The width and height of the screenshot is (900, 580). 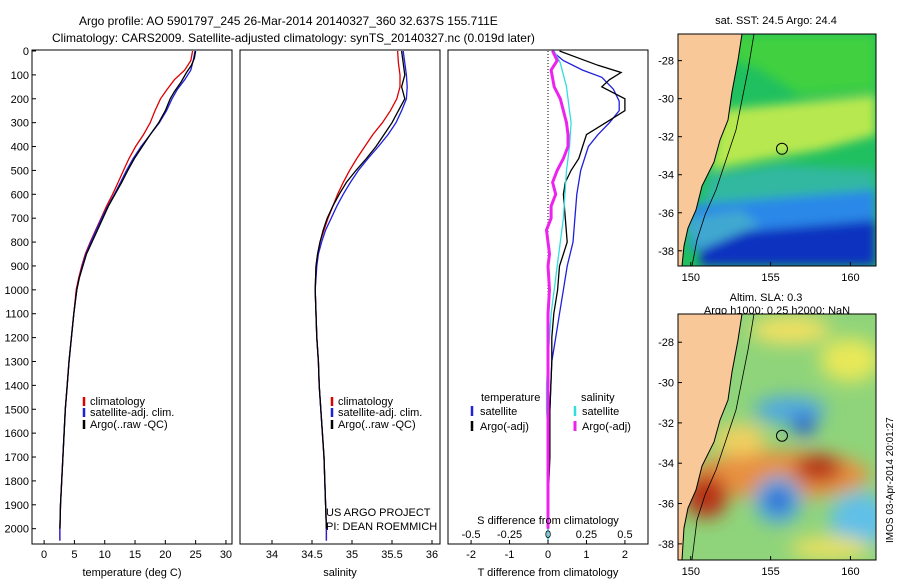 What do you see at coordinates (793, 132) in the screenshot?
I see `sst-warm-patch` at bounding box center [793, 132].